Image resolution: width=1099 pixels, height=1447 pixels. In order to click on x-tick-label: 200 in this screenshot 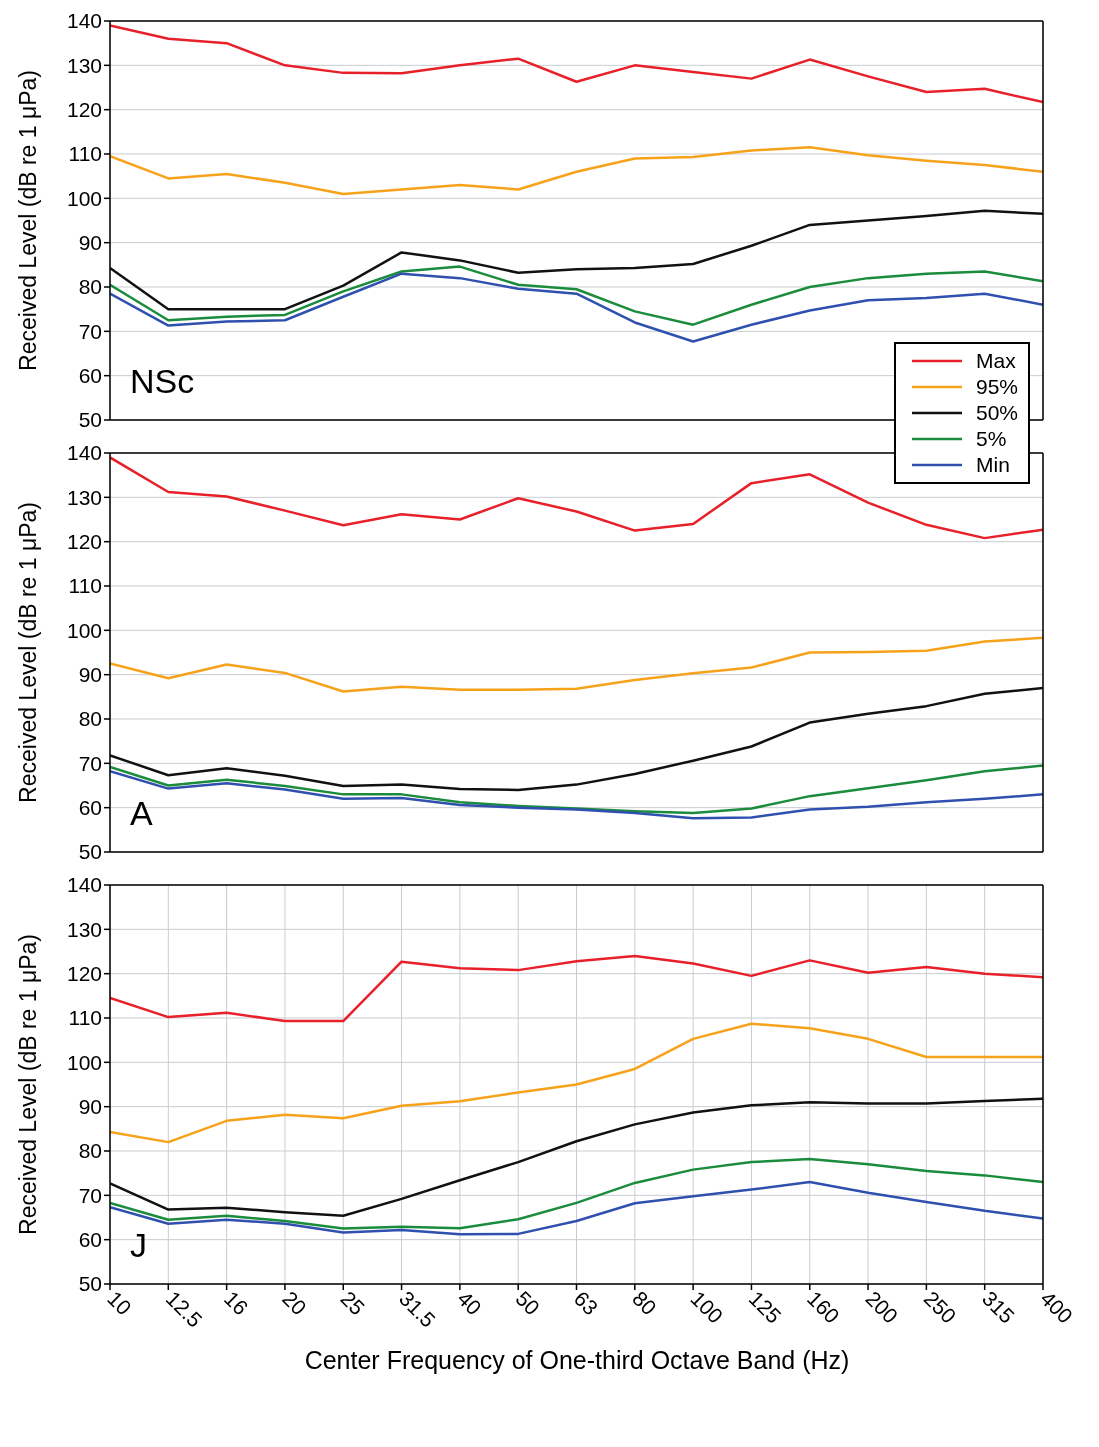, I will do `click(882, 1307)`.